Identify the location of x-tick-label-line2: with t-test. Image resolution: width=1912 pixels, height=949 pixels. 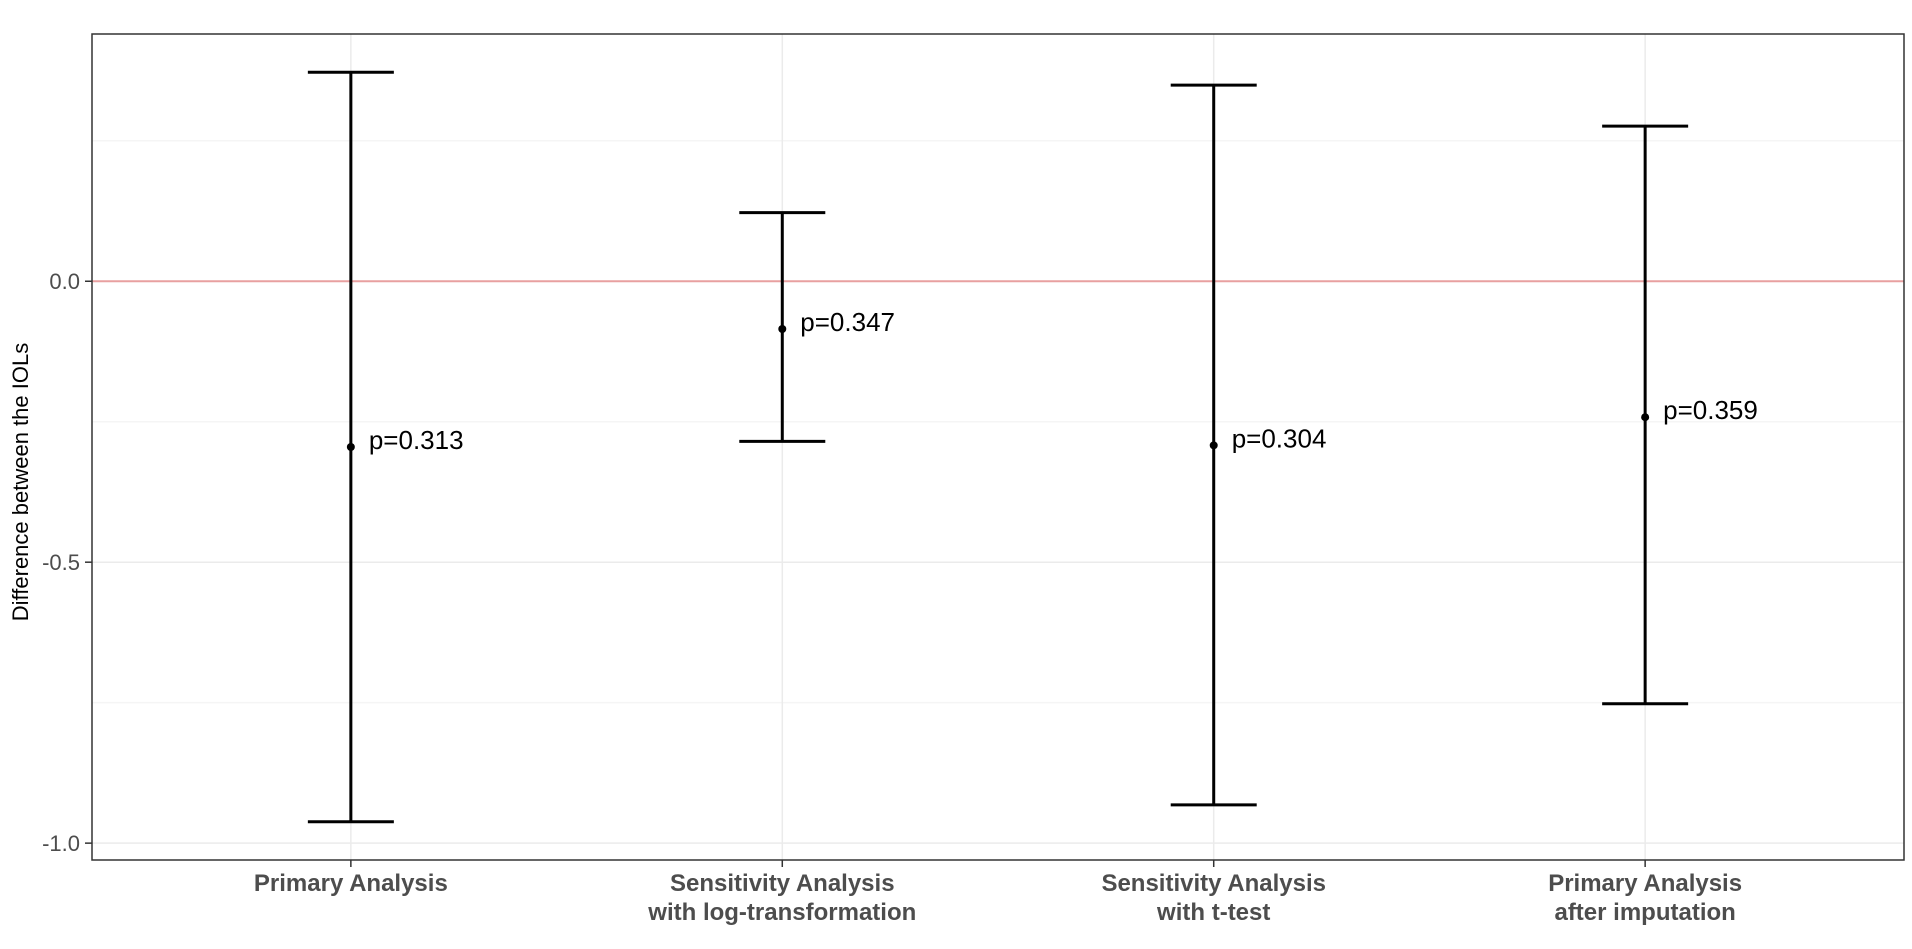
(1213, 912).